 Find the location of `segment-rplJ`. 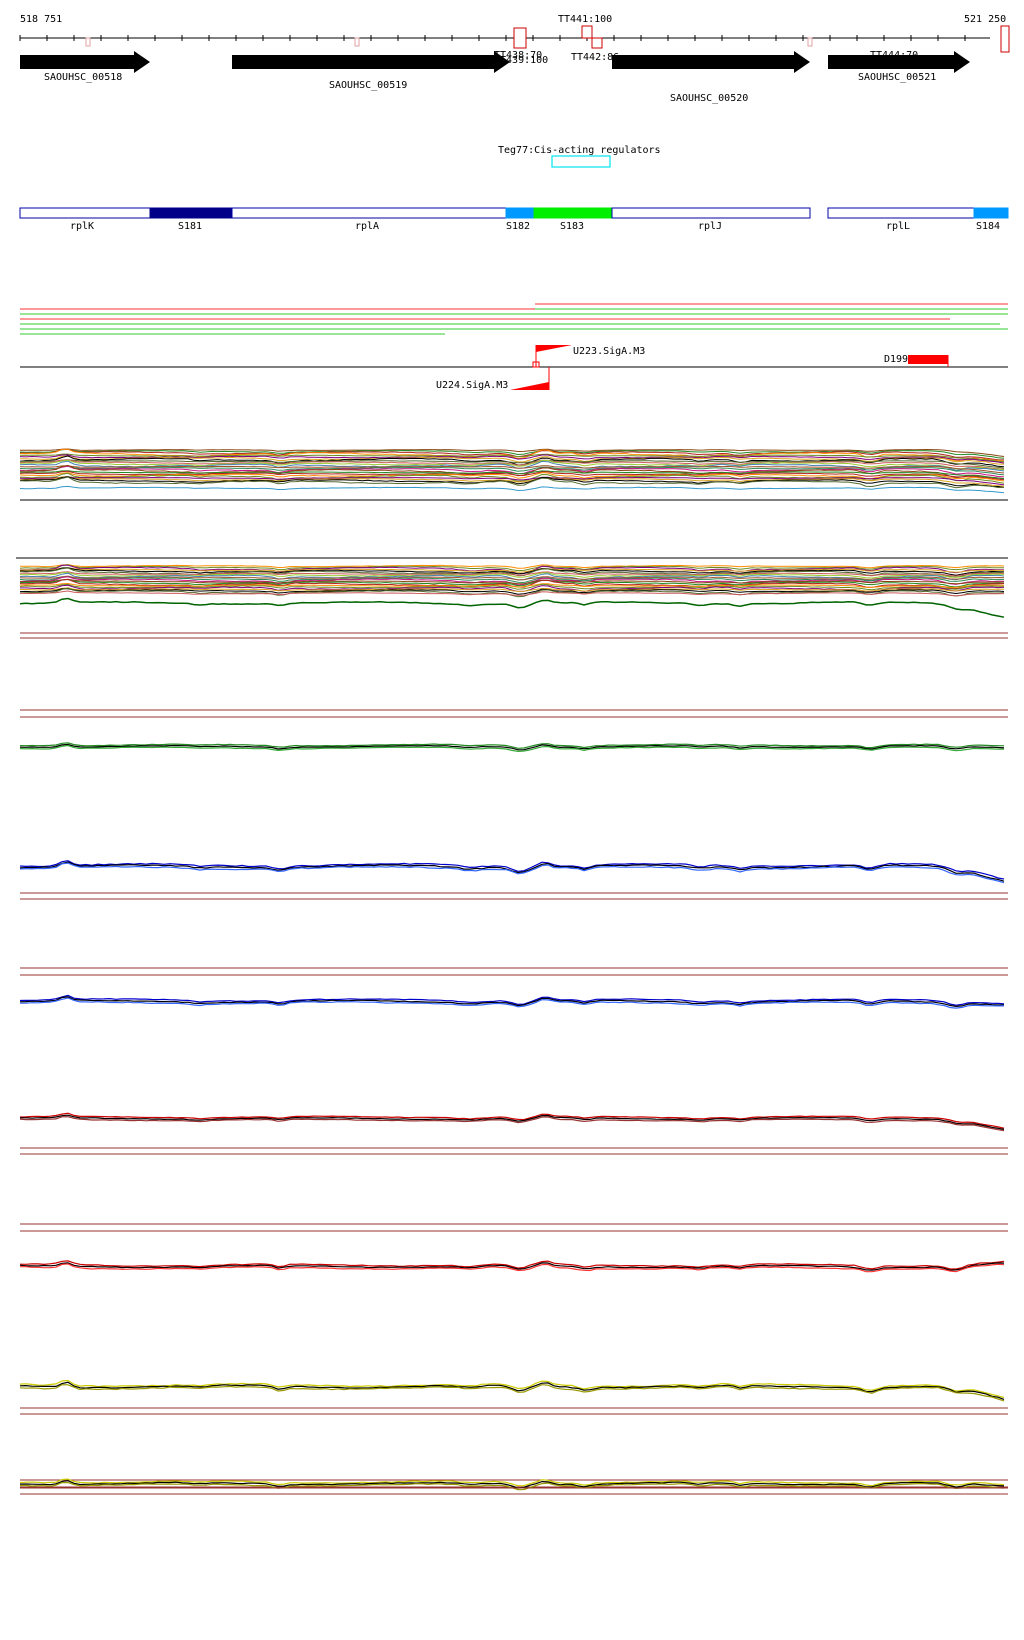

segment-rplJ is located at coordinates (711, 213).